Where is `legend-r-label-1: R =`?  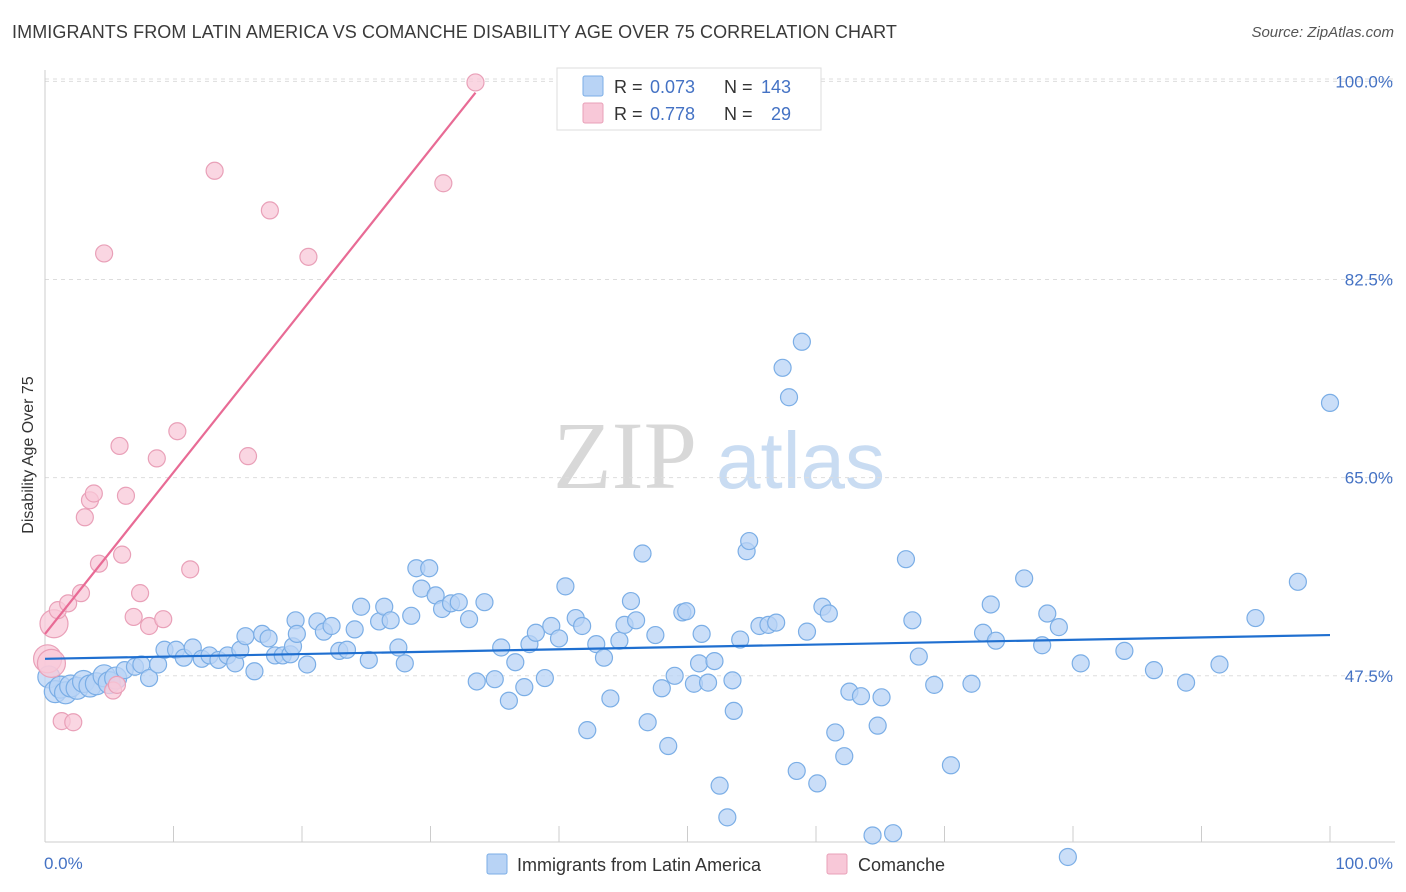 legend-r-label-1: R = is located at coordinates (628, 87).